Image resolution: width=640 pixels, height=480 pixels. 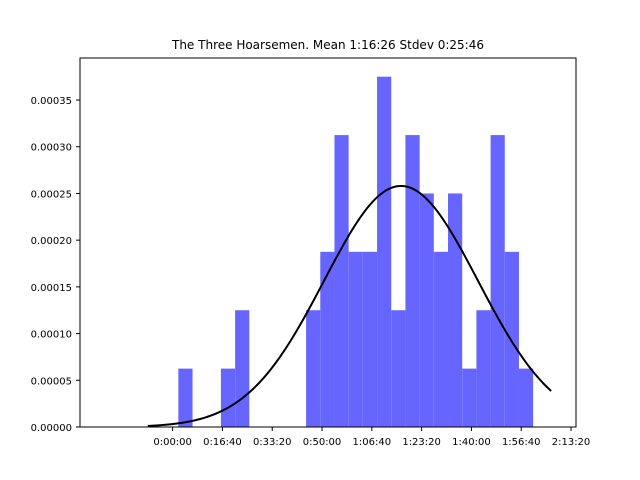 I want to click on y-tick-label: 0.00035, so click(x=51, y=101).